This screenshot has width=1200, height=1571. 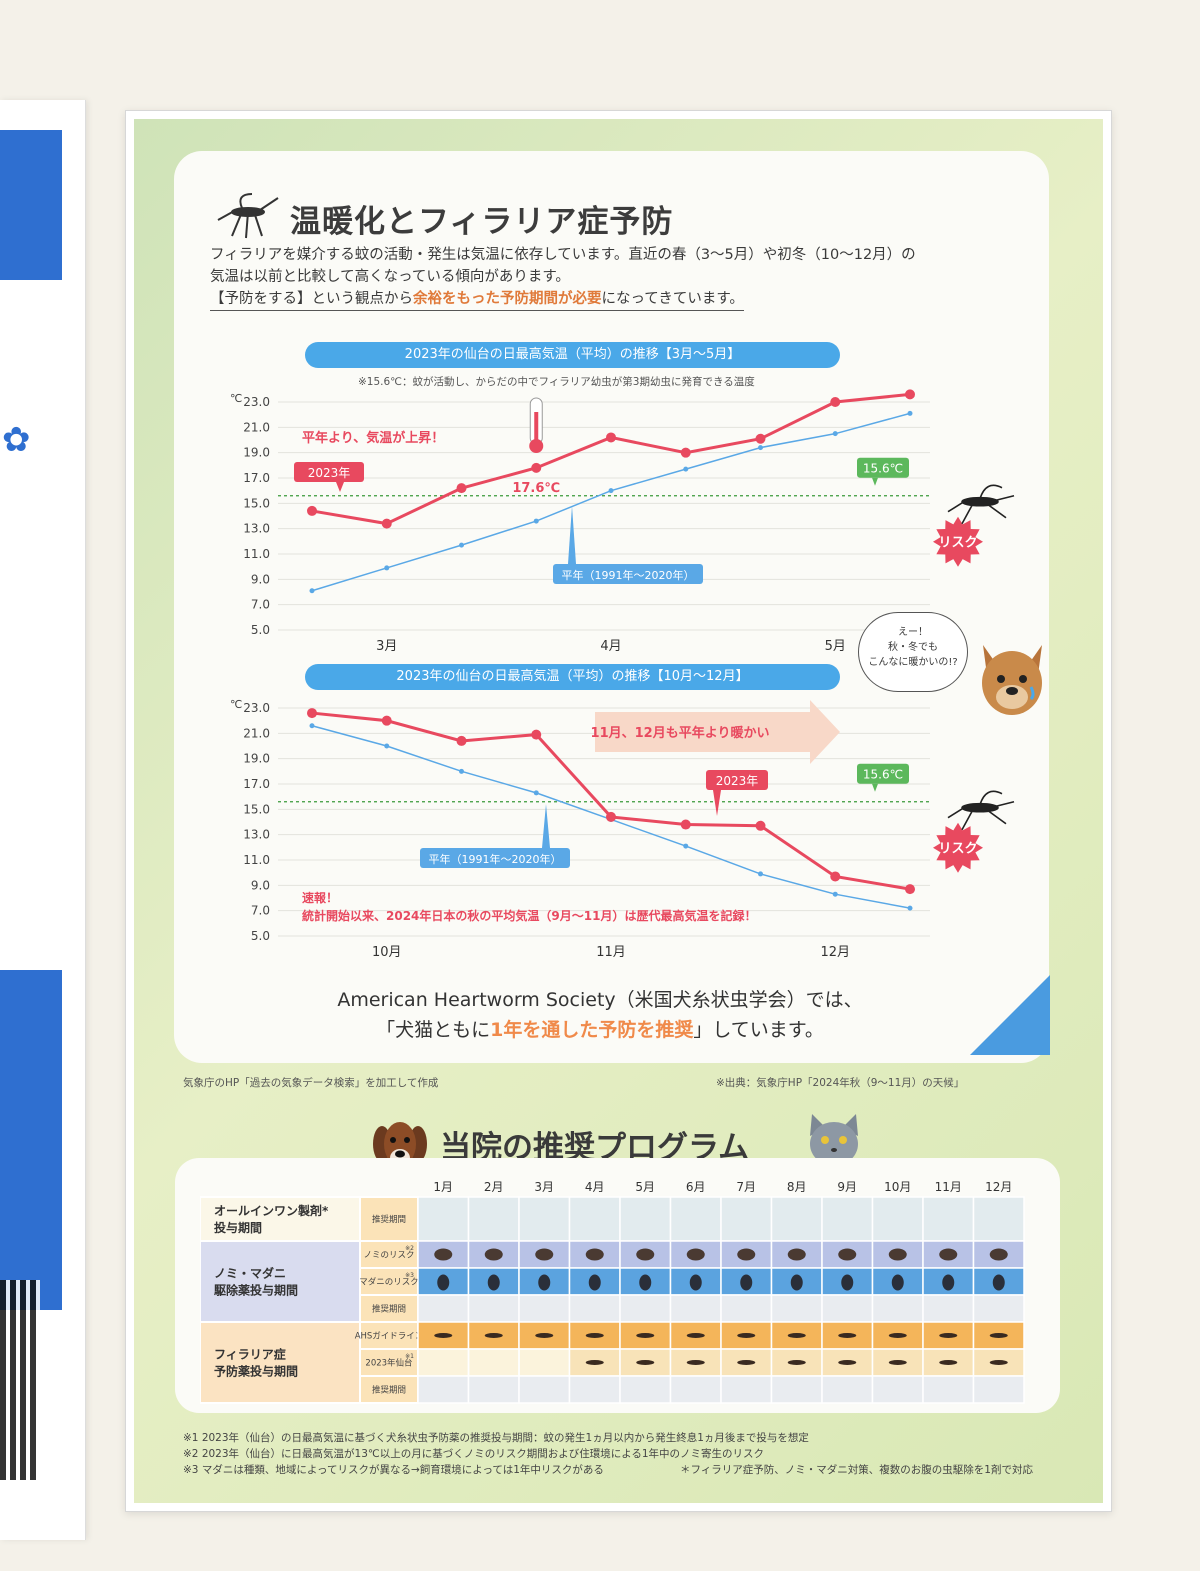 What do you see at coordinates (556, 382) in the screenshot?
I see `chart1-note: ※15.6℃：蚊が活動し、からだの中でフィラリア幼虫が第3期幼虫に発育できる温度` at bounding box center [556, 382].